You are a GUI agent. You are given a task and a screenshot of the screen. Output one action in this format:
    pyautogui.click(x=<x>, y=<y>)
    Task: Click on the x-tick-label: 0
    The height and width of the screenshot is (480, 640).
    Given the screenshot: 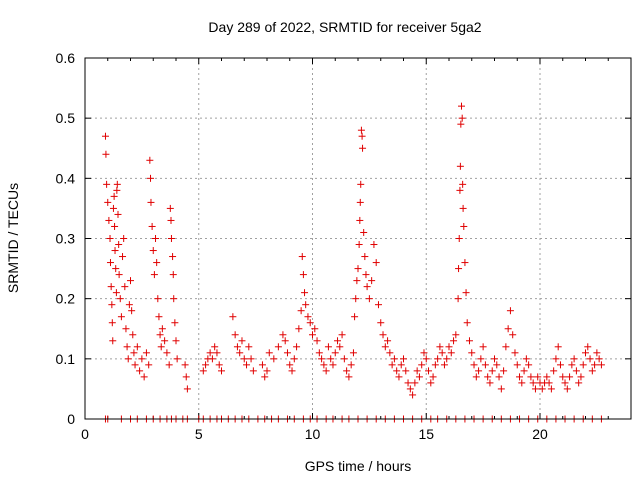 What is the action you would take?
    pyautogui.click(x=85, y=434)
    